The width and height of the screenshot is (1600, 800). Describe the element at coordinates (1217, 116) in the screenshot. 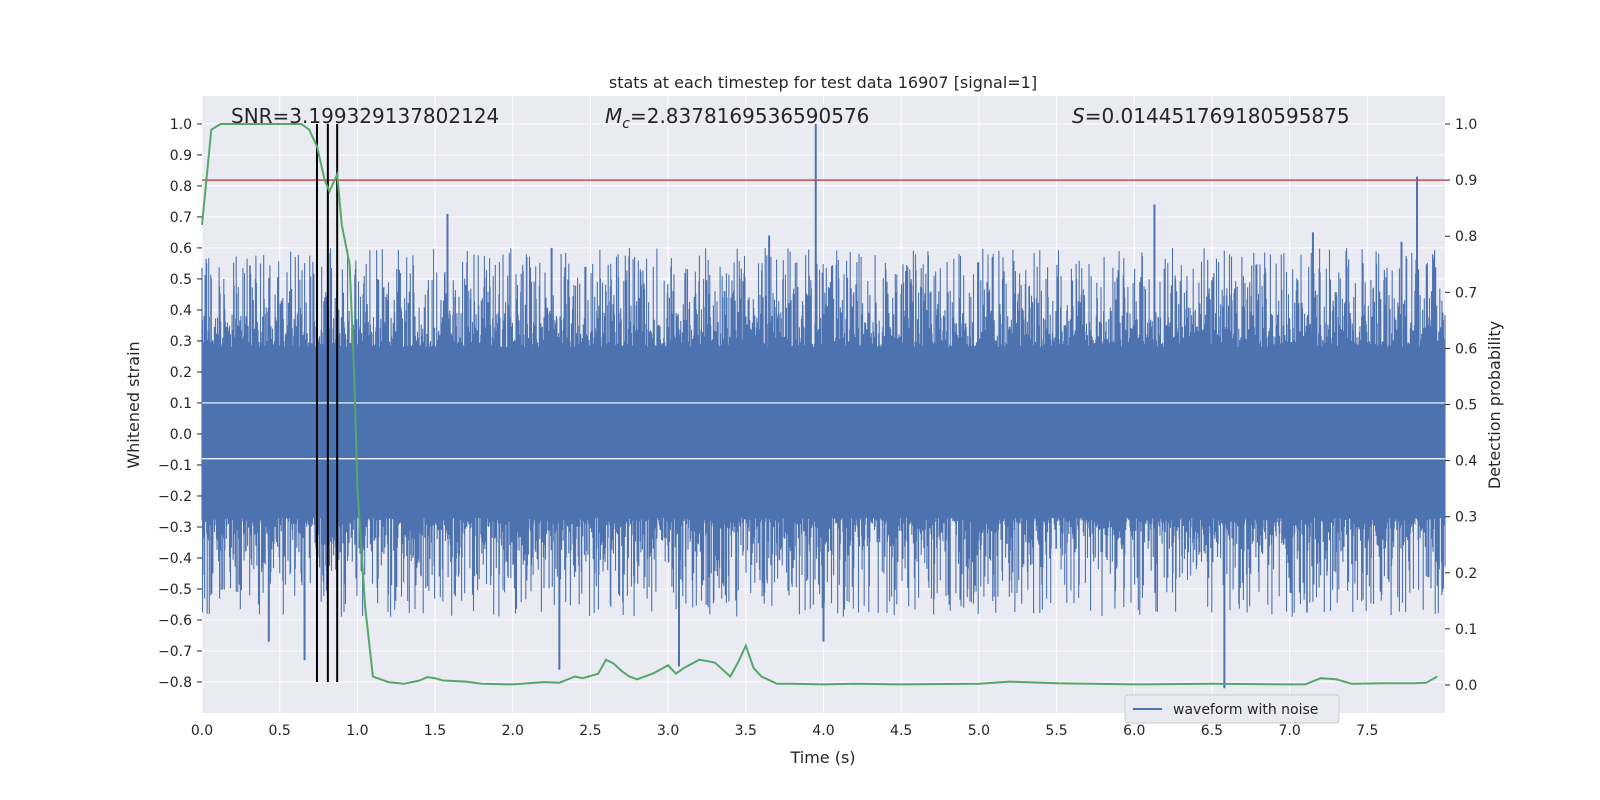

I see `s-value: =0.014451769180595875` at that location.